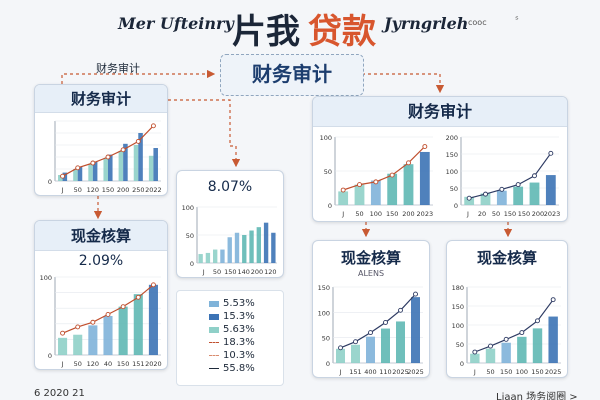  I want to click on page-title-cn-accent: 贷款, so click(342, 32).